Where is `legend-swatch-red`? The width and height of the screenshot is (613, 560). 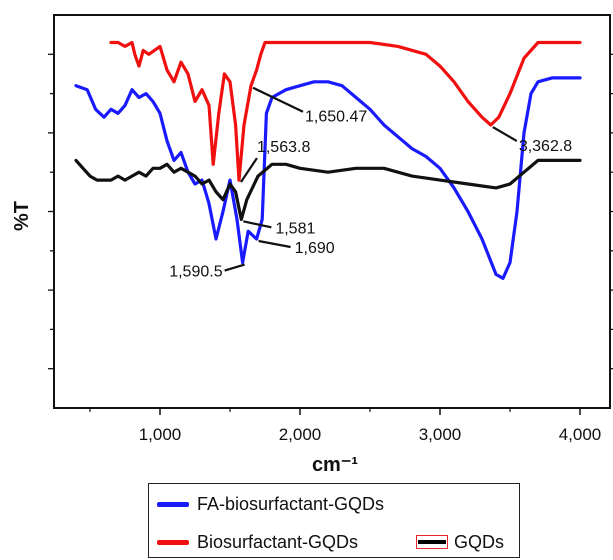
legend-swatch-red is located at coordinates (173, 542).